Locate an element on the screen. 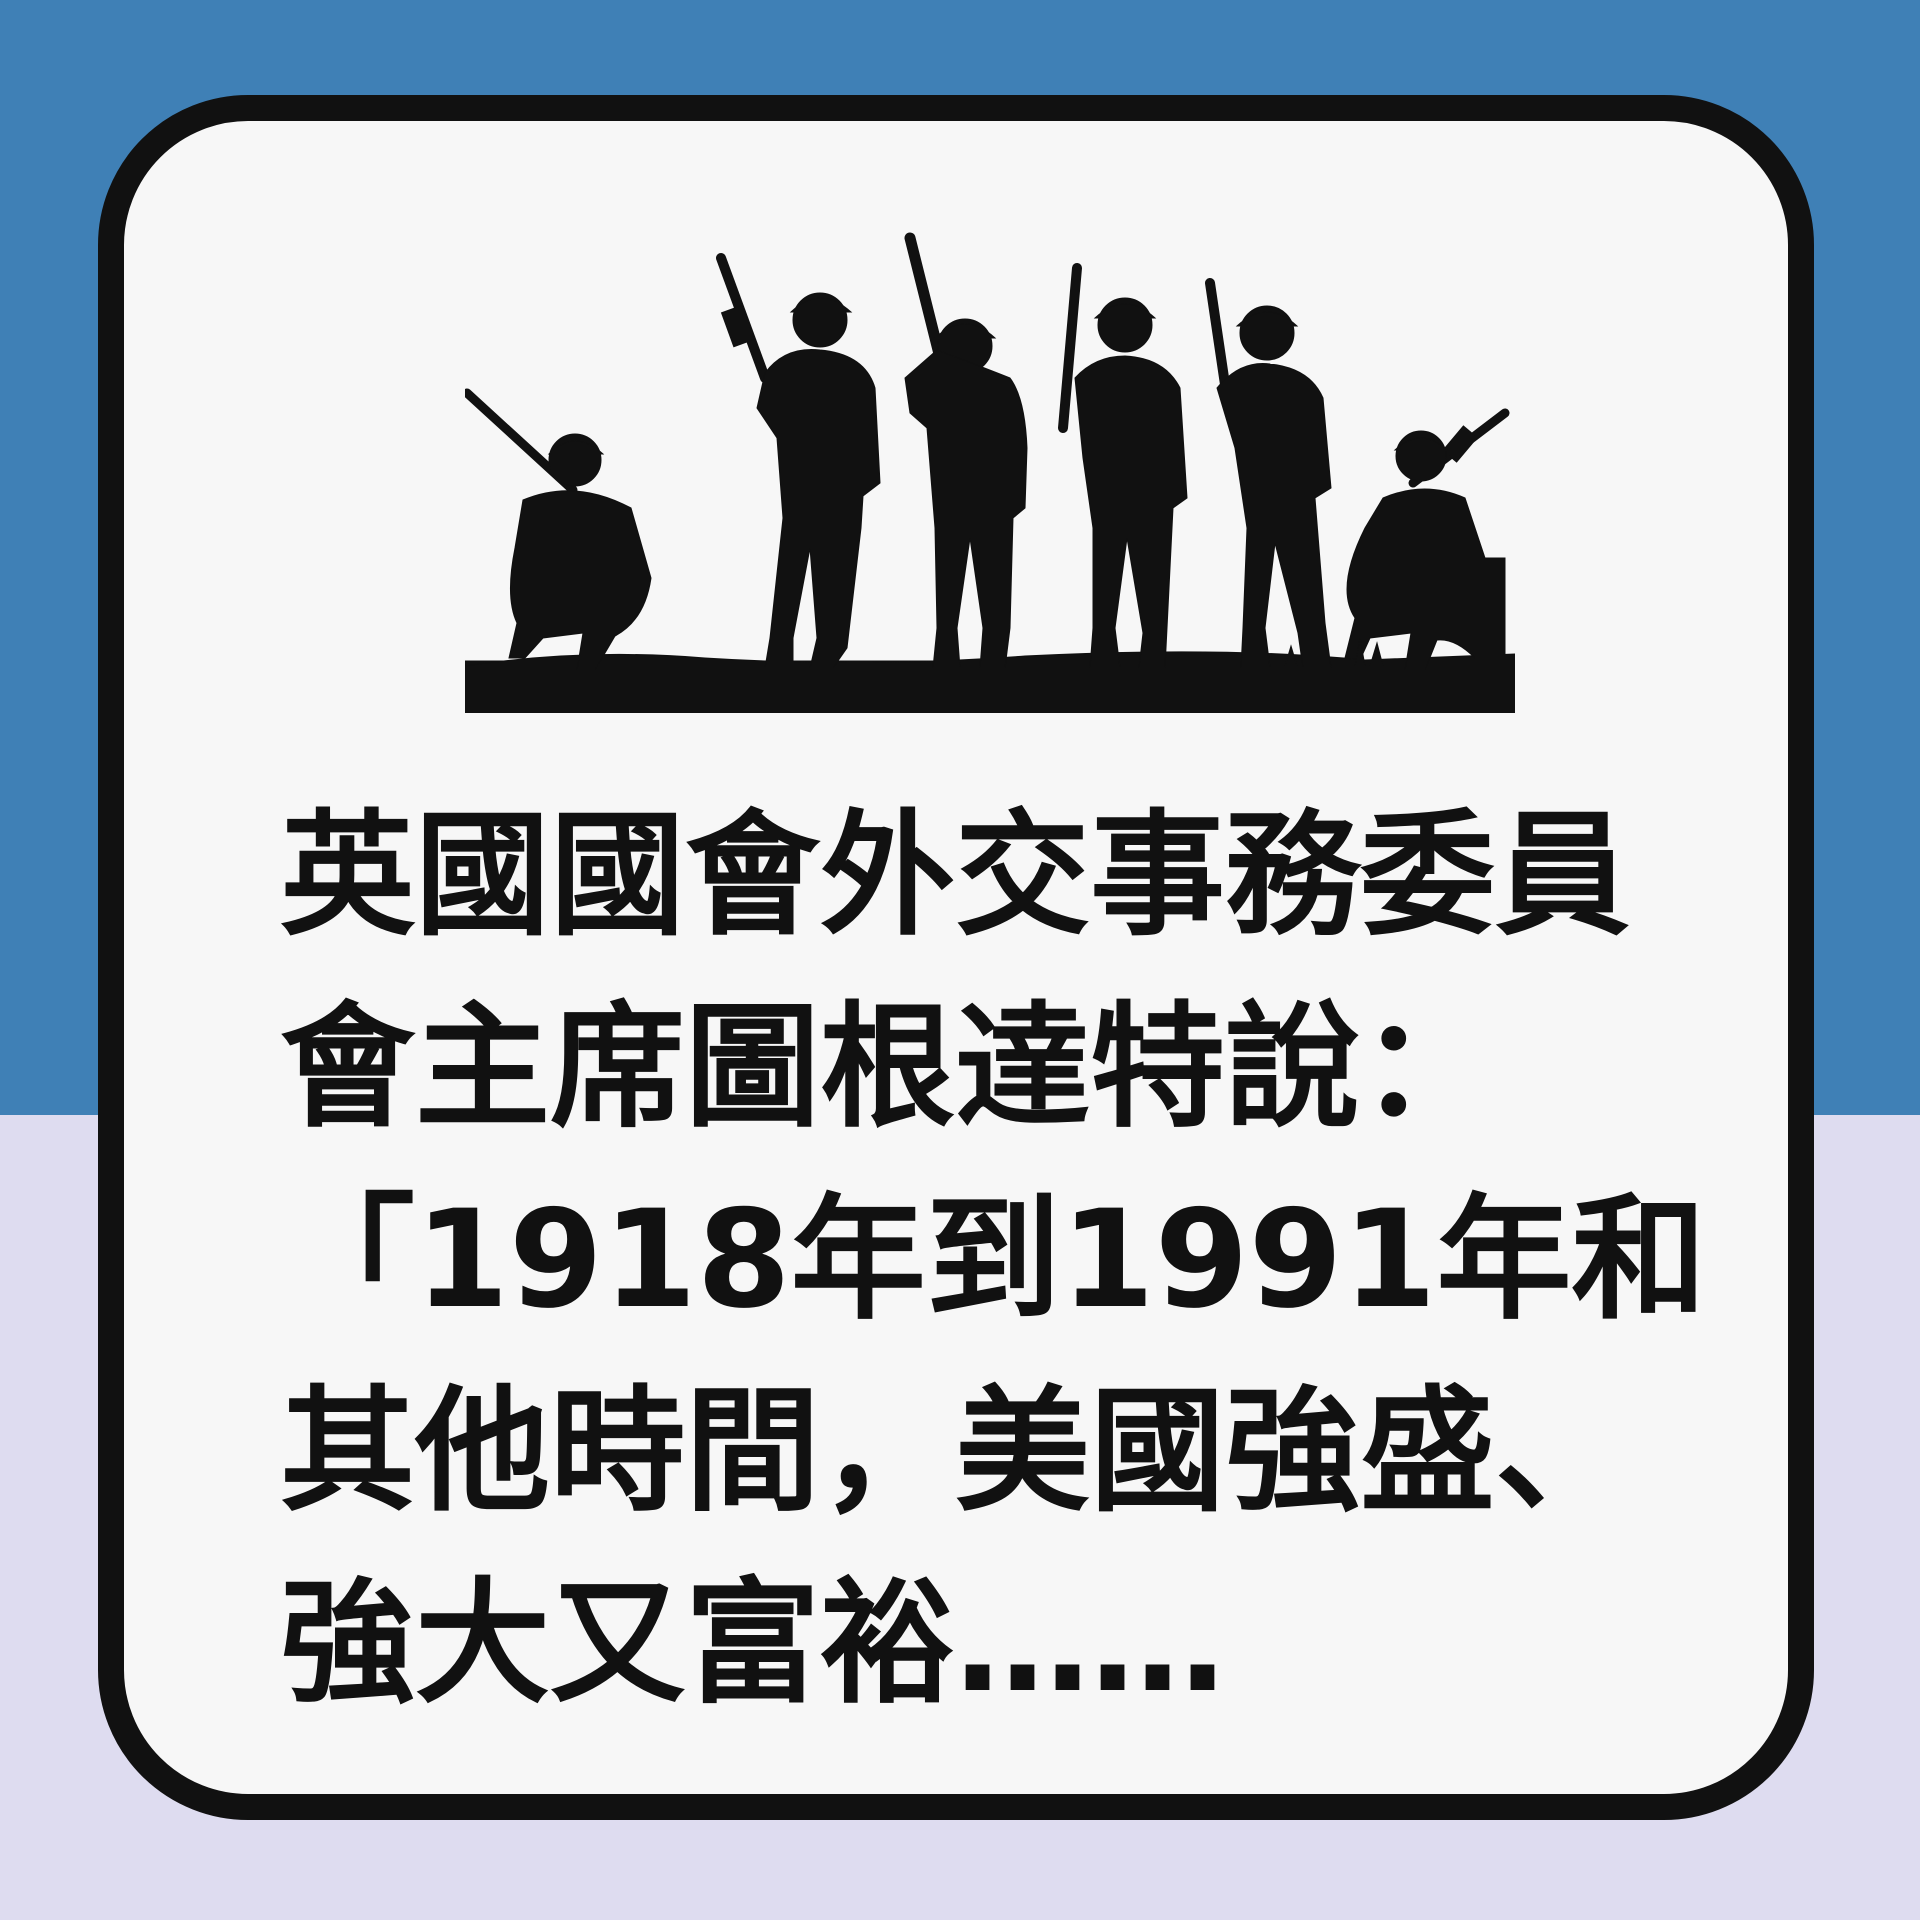  quote-line-1: 英國國會外交事務委員 is located at coordinates (955, 875).